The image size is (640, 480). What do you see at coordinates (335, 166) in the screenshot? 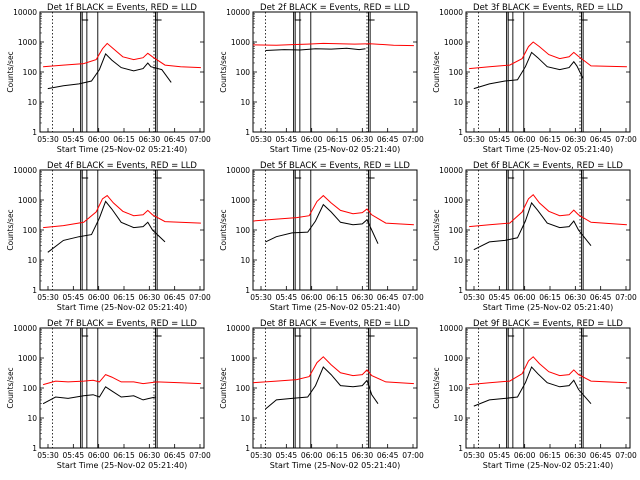
I see `panel-title: Det 5f BLACK = Events, RED = LLD` at bounding box center [335, 166].